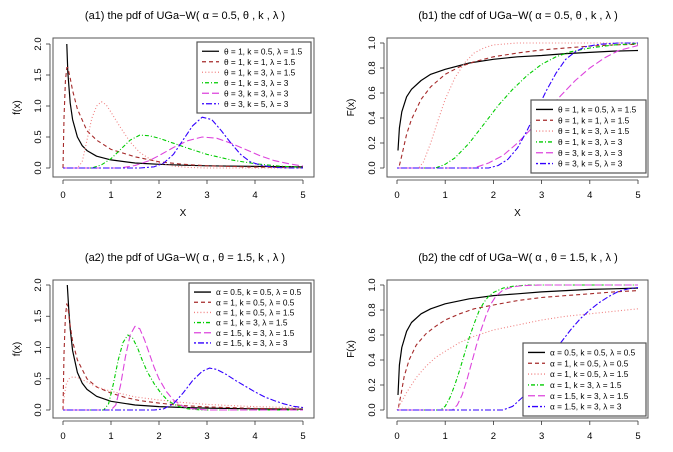 The image size is (673, 452). I want to click on y-tick-label: 0.5, so click(38, 136).